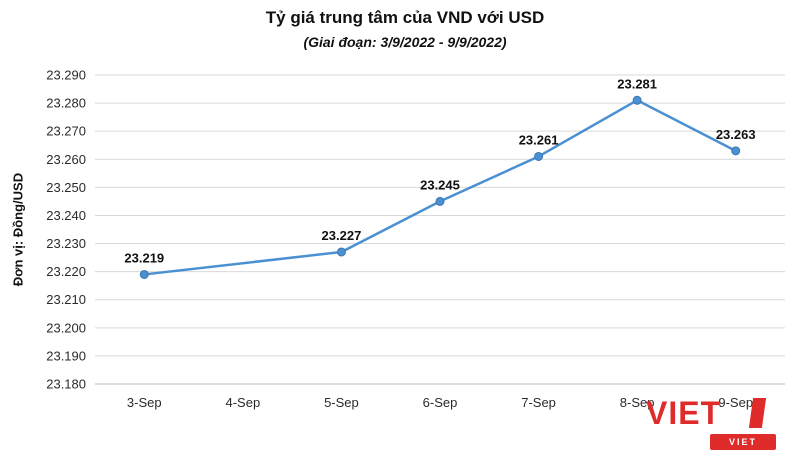 This screenshot has width=810, height=454. What do you see at coordinates (66, 103) in the screenshot?
I see `svg-text: 23.280` at bounding box center [66, 103].